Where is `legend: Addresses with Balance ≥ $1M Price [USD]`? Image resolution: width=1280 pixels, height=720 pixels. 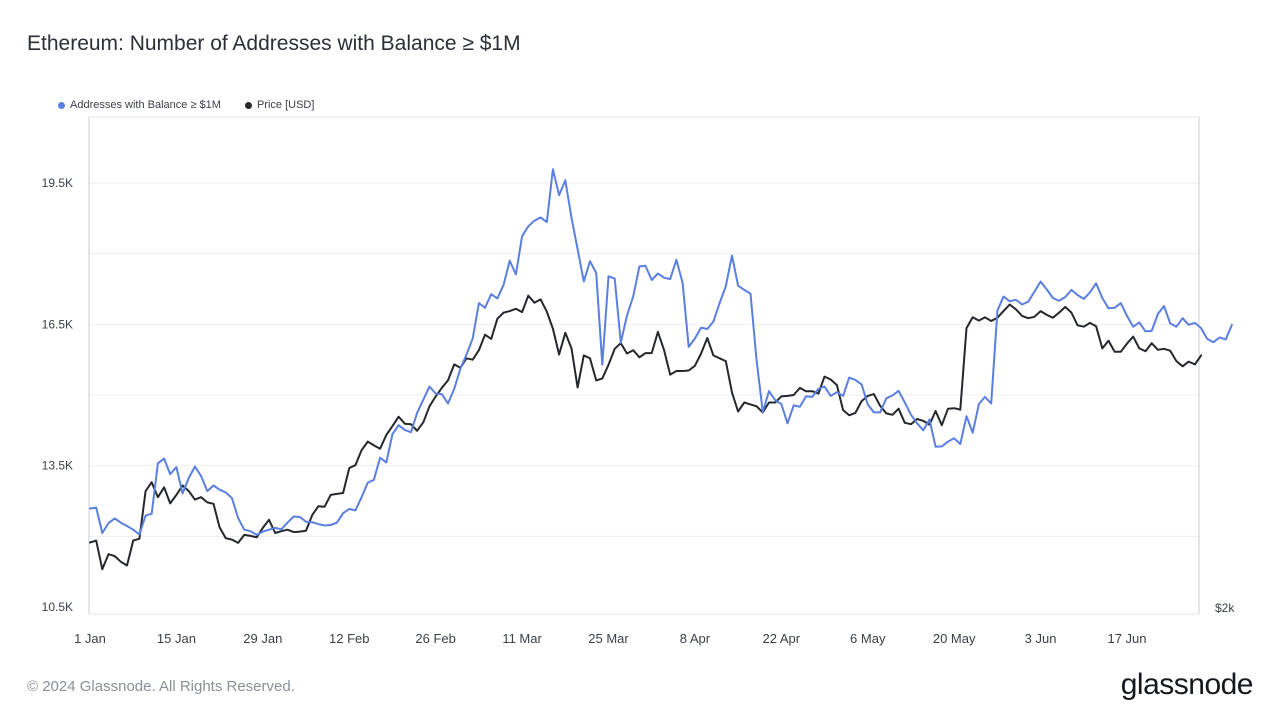 legend: Addresses with Balance ≥ $1M Price [USD] is located at coordinates (186, 105).